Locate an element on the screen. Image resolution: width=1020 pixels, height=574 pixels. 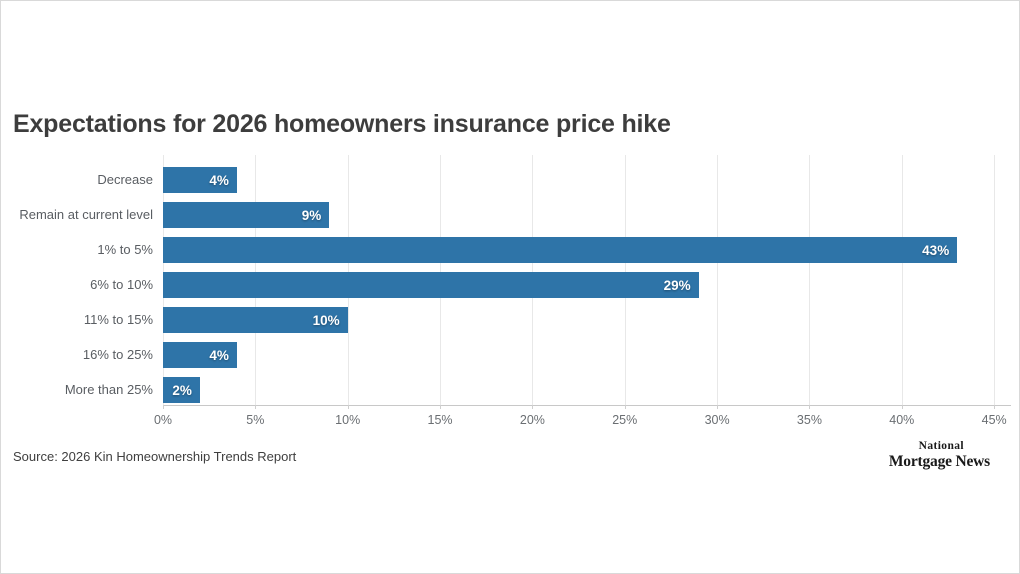
logo-line-national: National is located at coordinates (941, 446).